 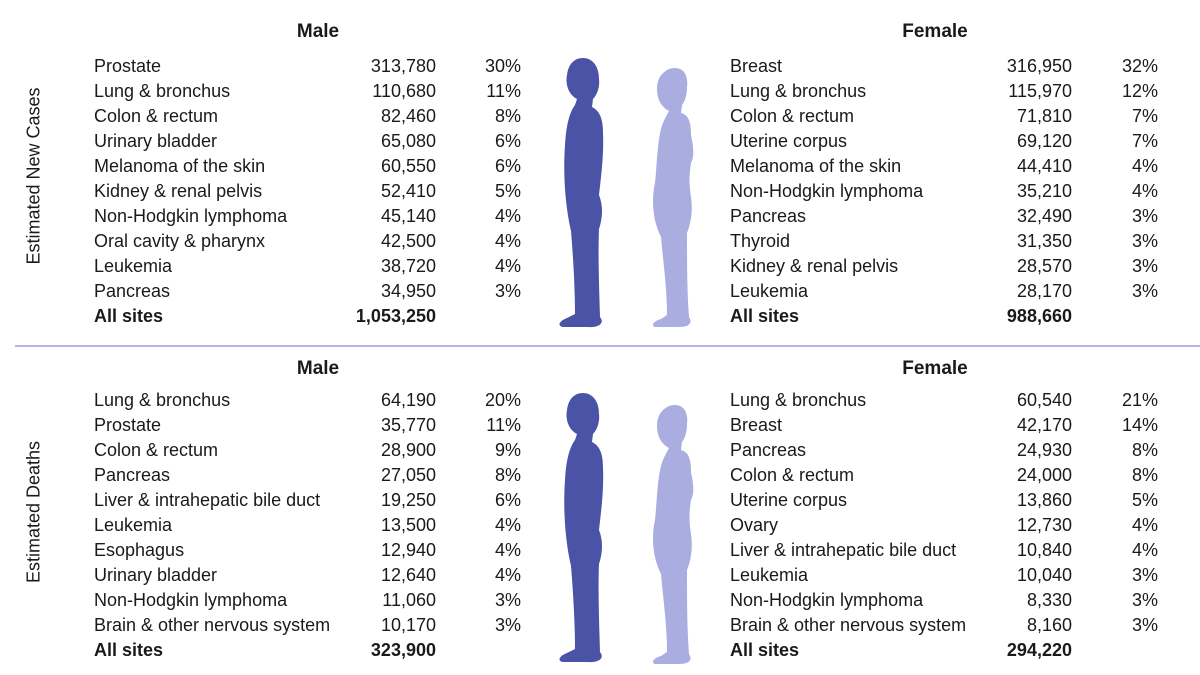 What do you see at coordinates (1139, 91) in the screenshot?
I see `percent-share: 12%` at bounding box center [1139, 91].